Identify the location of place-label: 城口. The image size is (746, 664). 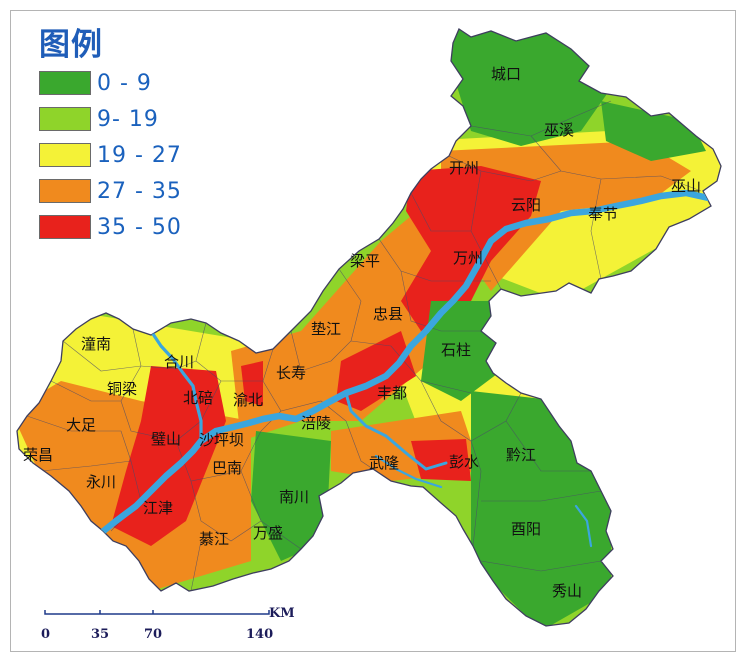
(506, 74).